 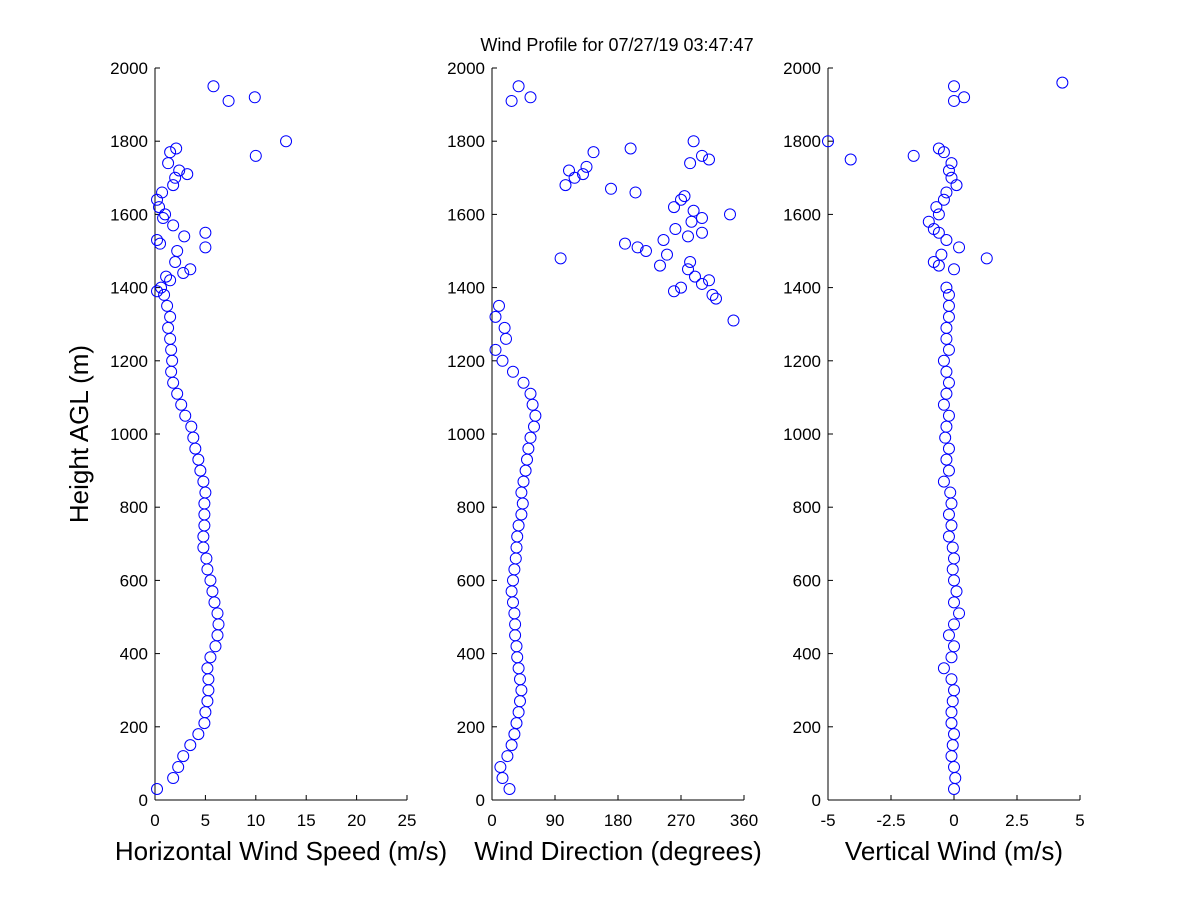 I want to click on x-tick-label: -5, so click(x=827, y=820).